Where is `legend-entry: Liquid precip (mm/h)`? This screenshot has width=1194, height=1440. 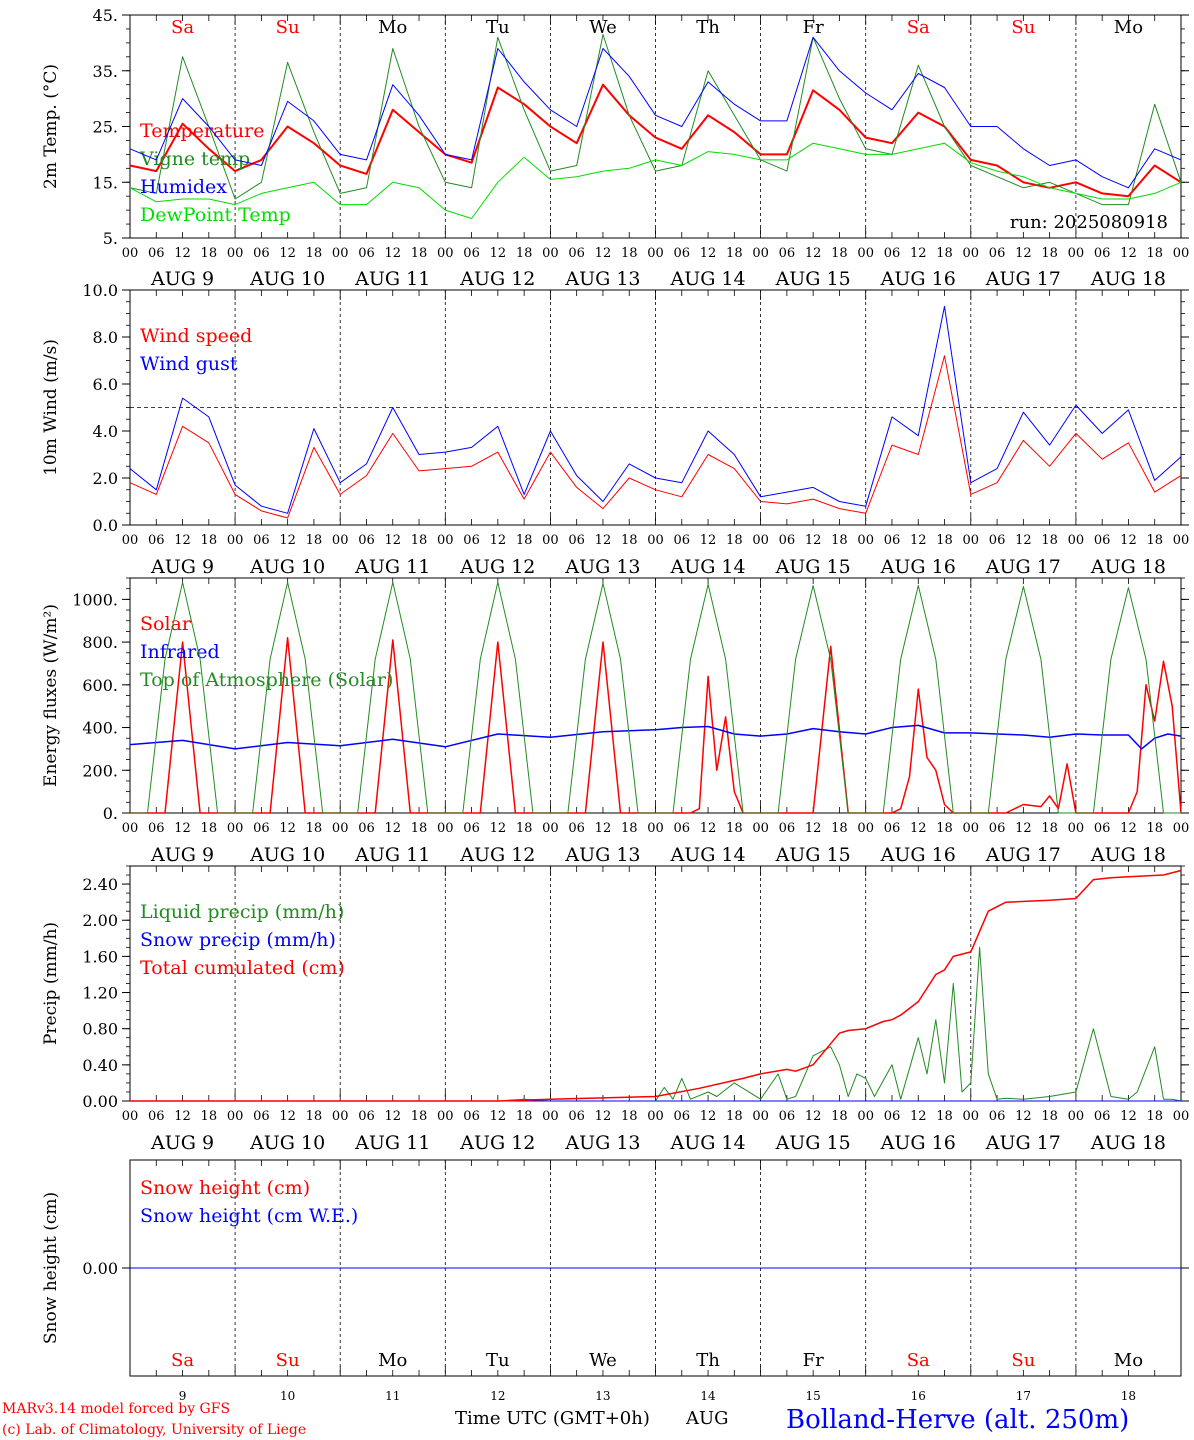 legend-entry: Liquid precip (mm/h) is located at coordinates (242, 912).